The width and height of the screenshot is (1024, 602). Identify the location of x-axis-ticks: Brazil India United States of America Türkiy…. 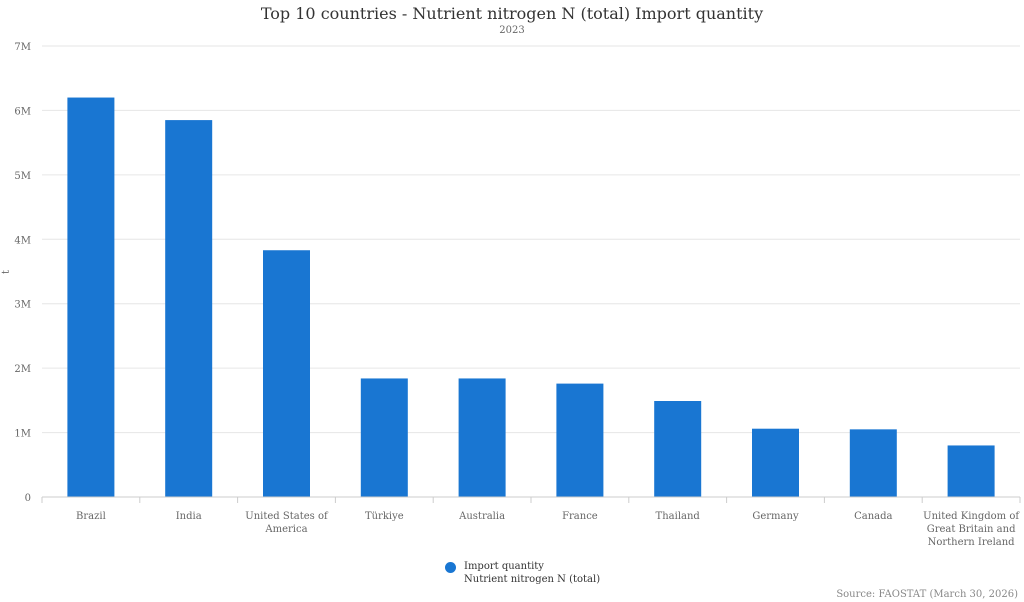
(531, 522).